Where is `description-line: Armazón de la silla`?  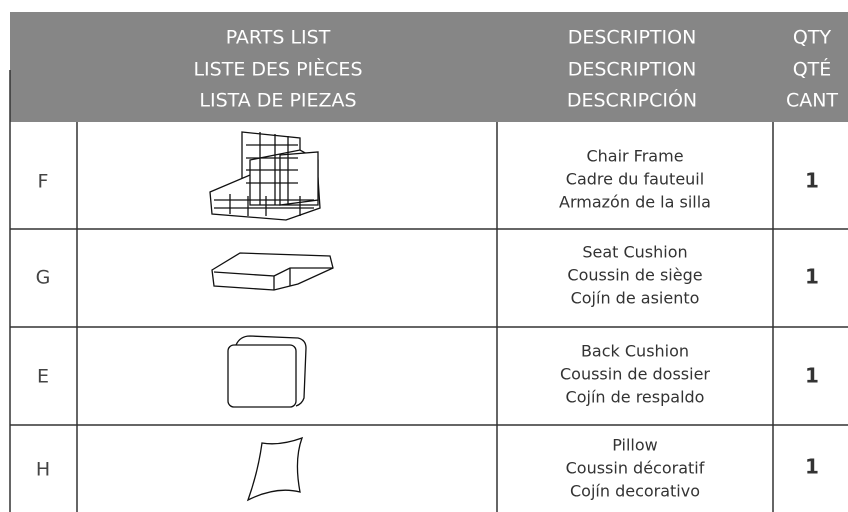
description-line: Armazón de la silla is located at coordinates (635, 202).